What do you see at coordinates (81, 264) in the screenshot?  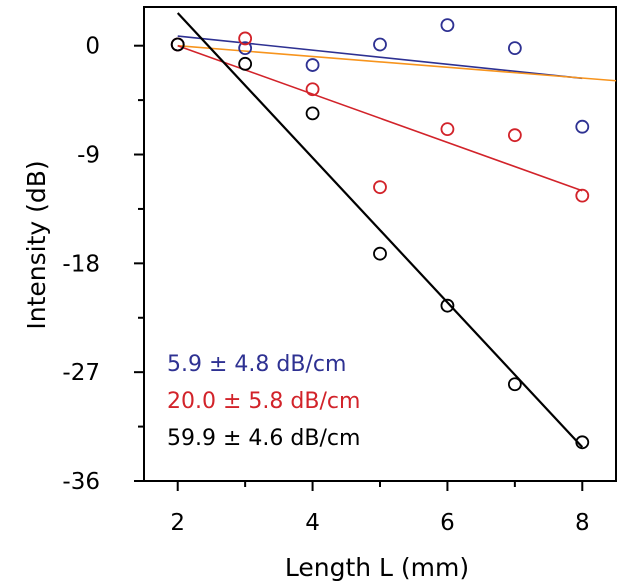 I see `y-tick-label: -18` at bounding box center [81, 264].